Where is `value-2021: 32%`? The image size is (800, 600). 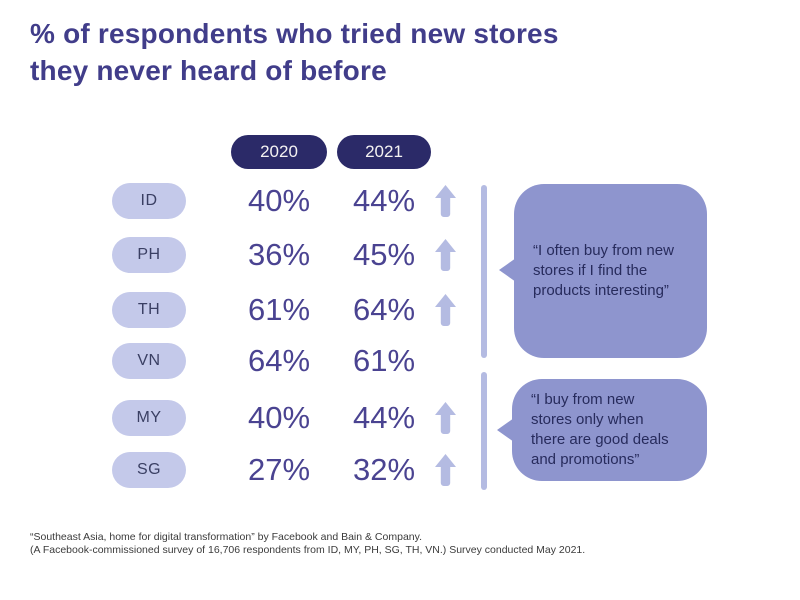 value-2021: 32% is located at coordinates (384, 469).